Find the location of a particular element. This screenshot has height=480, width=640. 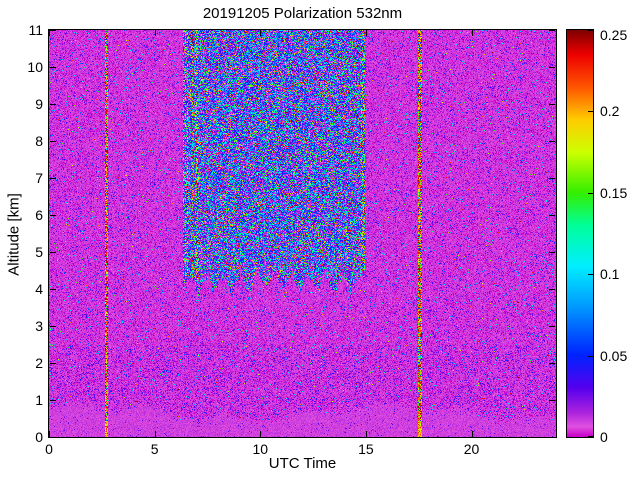

y-tick-label: 2 is located at coordinates (39, 363).